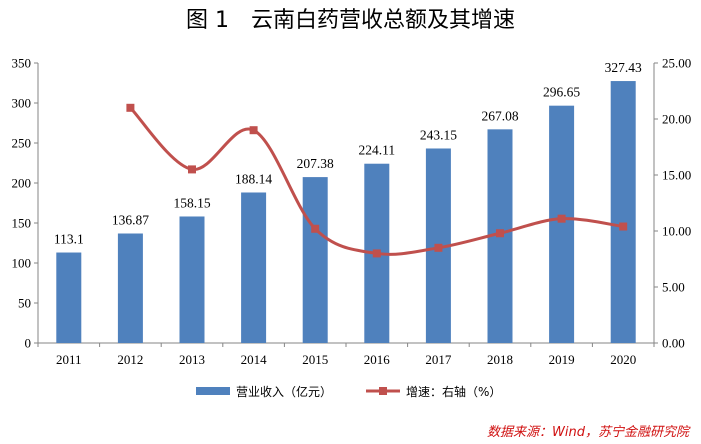  I want to click on bar-value-label: 243.15, so click(438, 134).